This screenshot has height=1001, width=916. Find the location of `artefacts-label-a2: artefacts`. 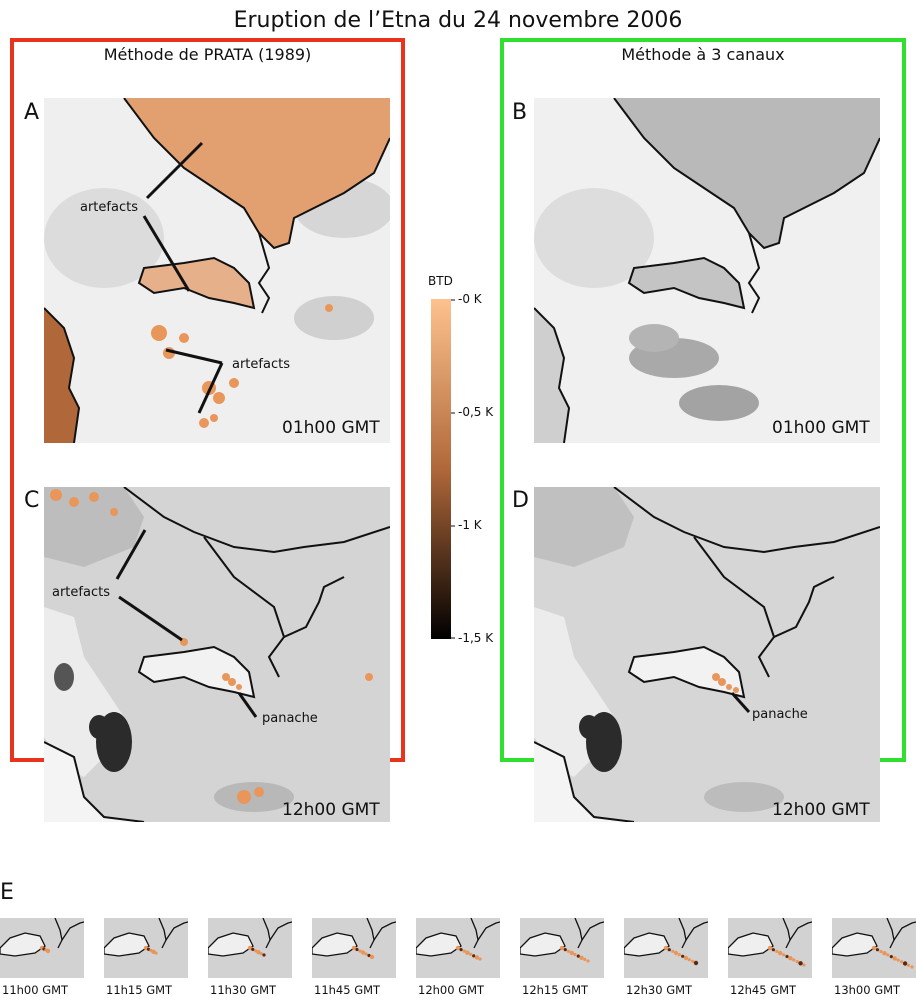

artefacts-label-a2: artefacts is located at coordinates (261, 364).